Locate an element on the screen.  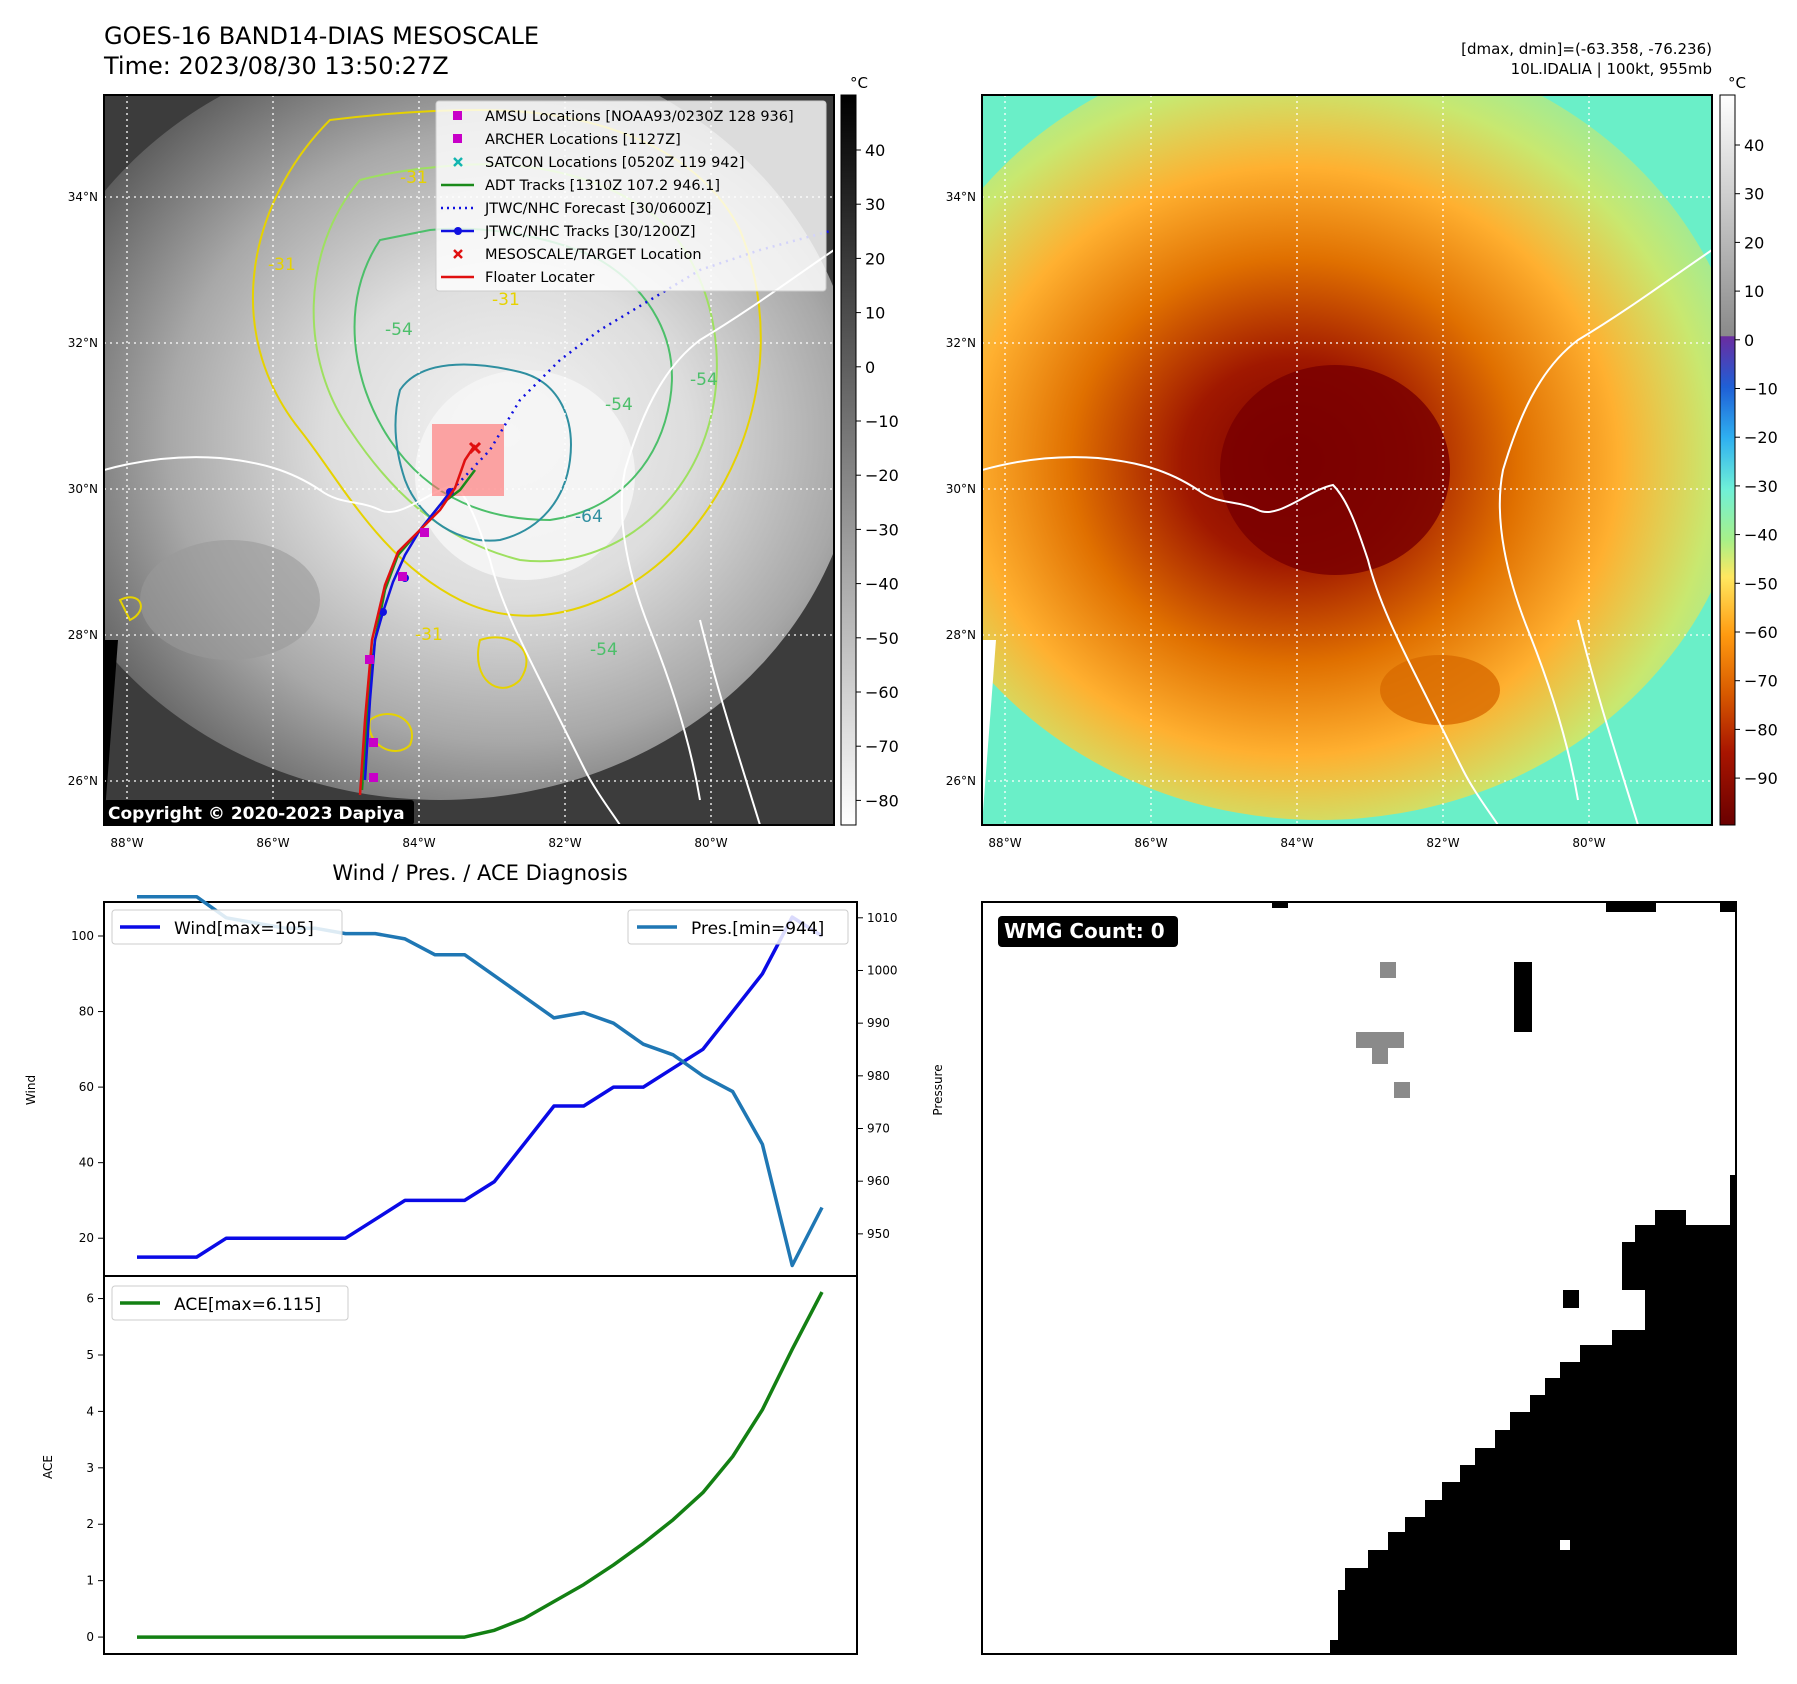
copyright-text: Copyright © 2020-2023 Dapiya is located at coordinates (256, 814).